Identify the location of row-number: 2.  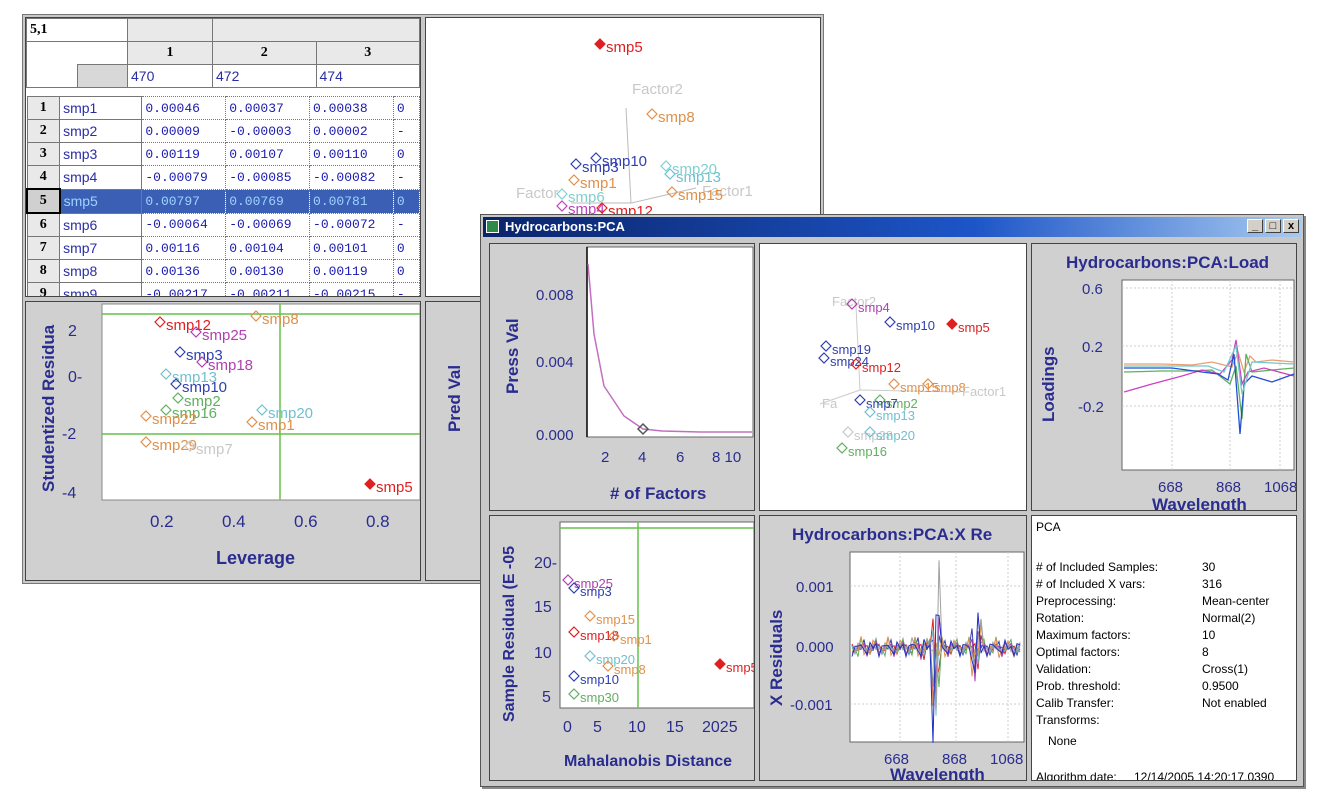
(43, 131).